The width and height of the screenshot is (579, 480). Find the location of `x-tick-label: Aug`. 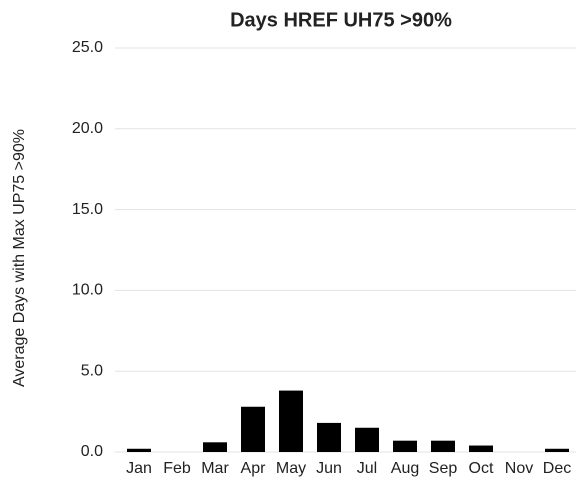

x-tick-label: Aug is located at coordinates (405, 468).